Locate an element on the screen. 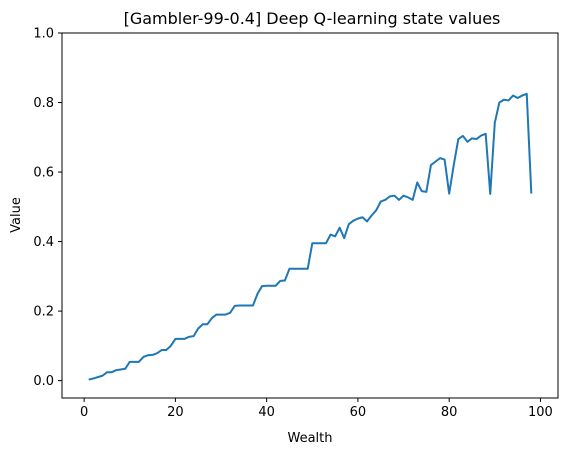 This screenshot has width=567, height=455. x-tick-label: 60 is located at coordinates (358, 412).